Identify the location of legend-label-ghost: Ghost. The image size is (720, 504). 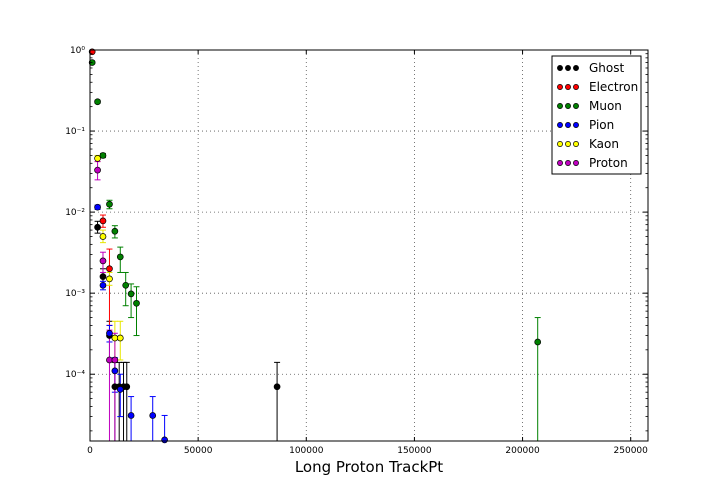
(606, 68).